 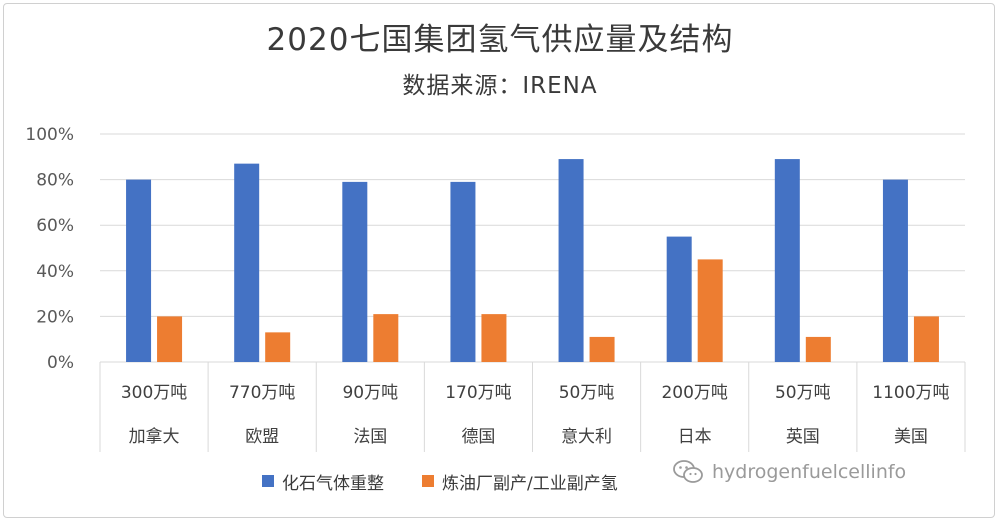 What do you see at coordinates (333, 483) in the screenshot?
I see `legend-label-fossil: 化石气体重整` at bounding box center [333, 483].